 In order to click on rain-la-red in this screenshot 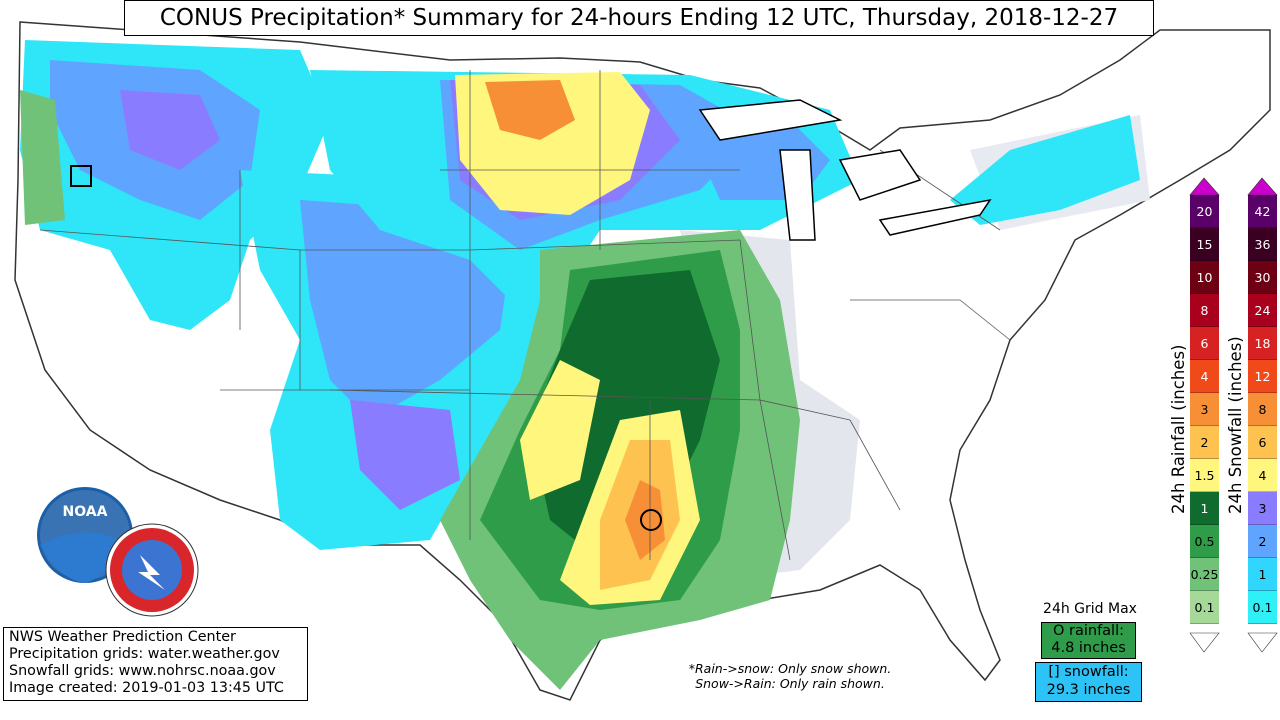, I will do `click(645, 520)`.